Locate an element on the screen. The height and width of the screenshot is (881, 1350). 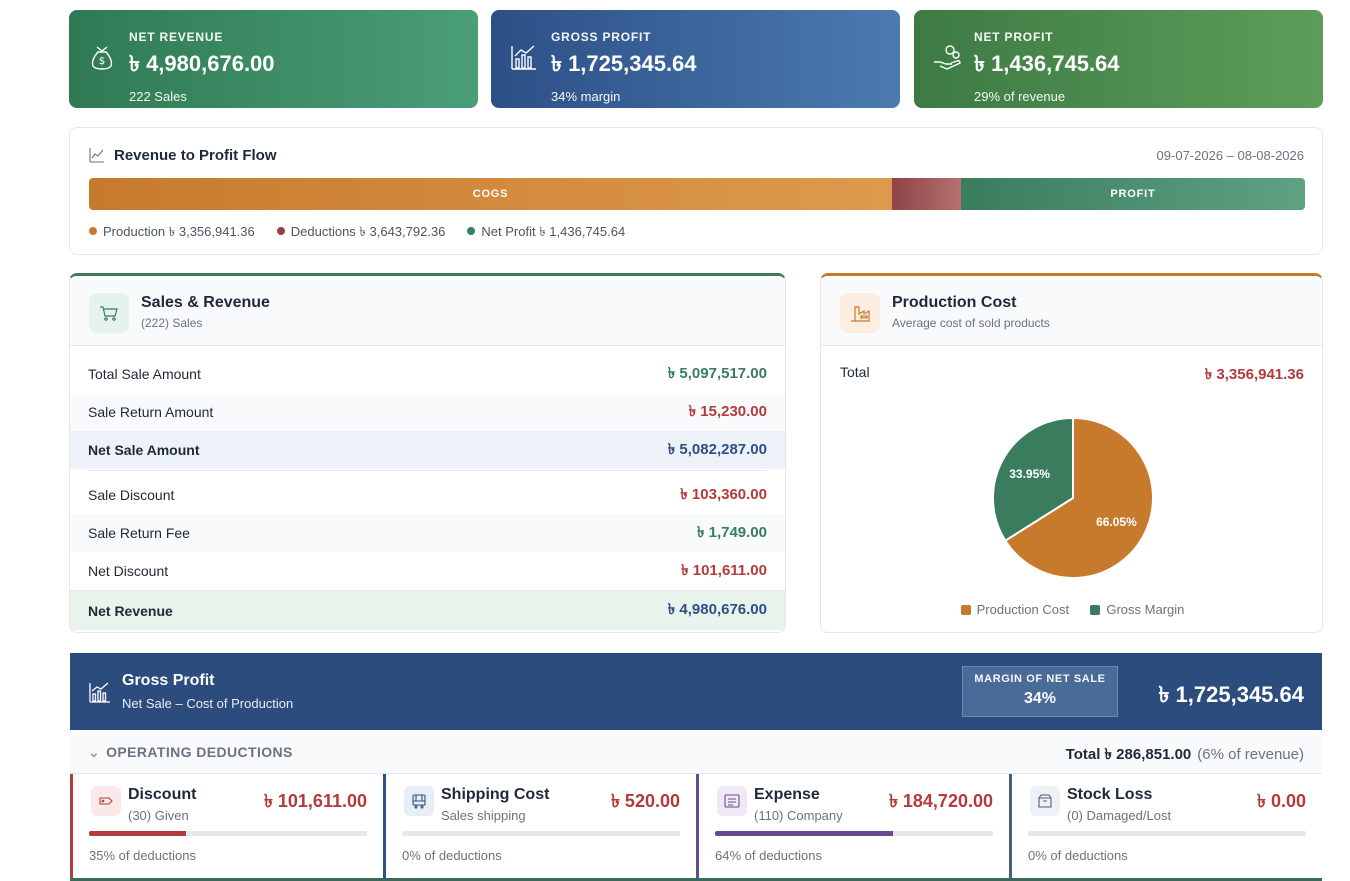
bottom-border is located at coordinates (696, 879).